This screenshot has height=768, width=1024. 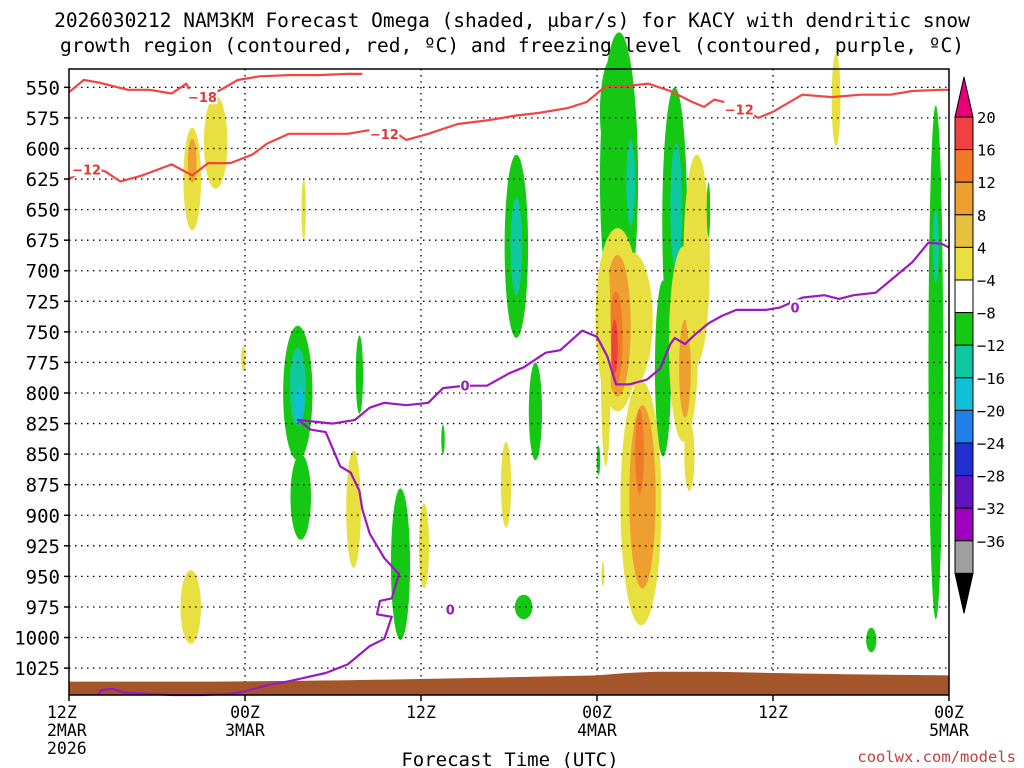 What do you see at coordinates (991, 379) in the screenshot?
I see `colorbar-label-8: −16` at bounding box center [991, 379].